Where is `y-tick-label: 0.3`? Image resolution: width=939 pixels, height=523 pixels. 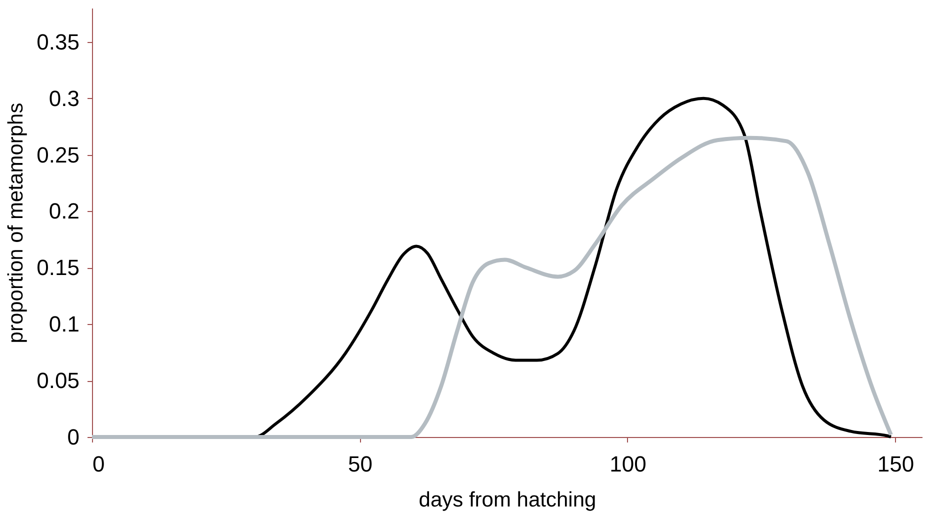 y-tick-label: 0.3 is located at coordinates (64, 98).